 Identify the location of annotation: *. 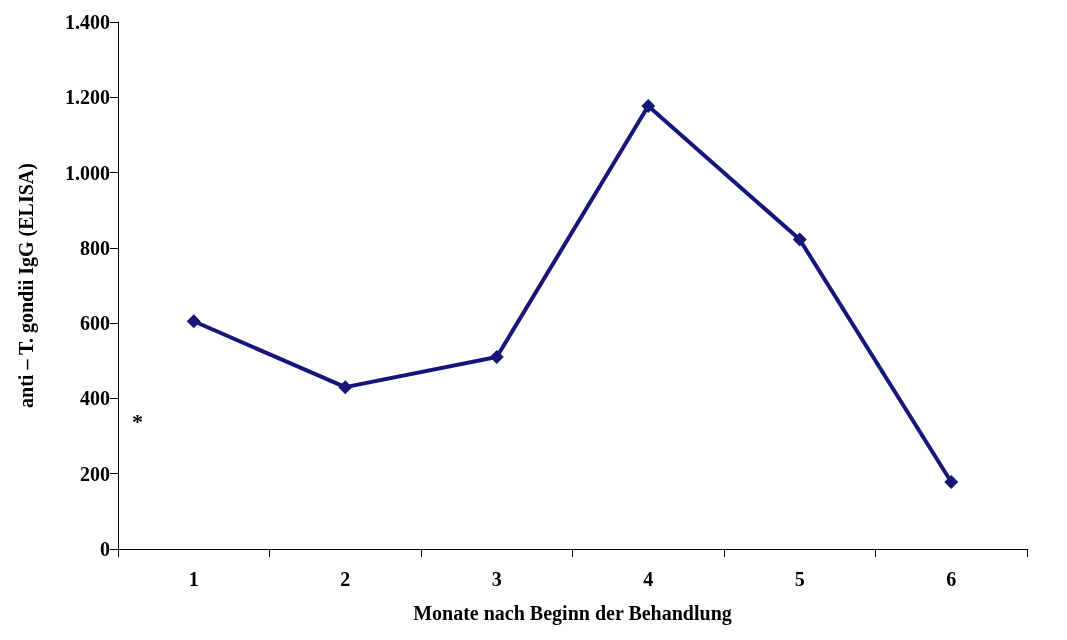
(137, 421).